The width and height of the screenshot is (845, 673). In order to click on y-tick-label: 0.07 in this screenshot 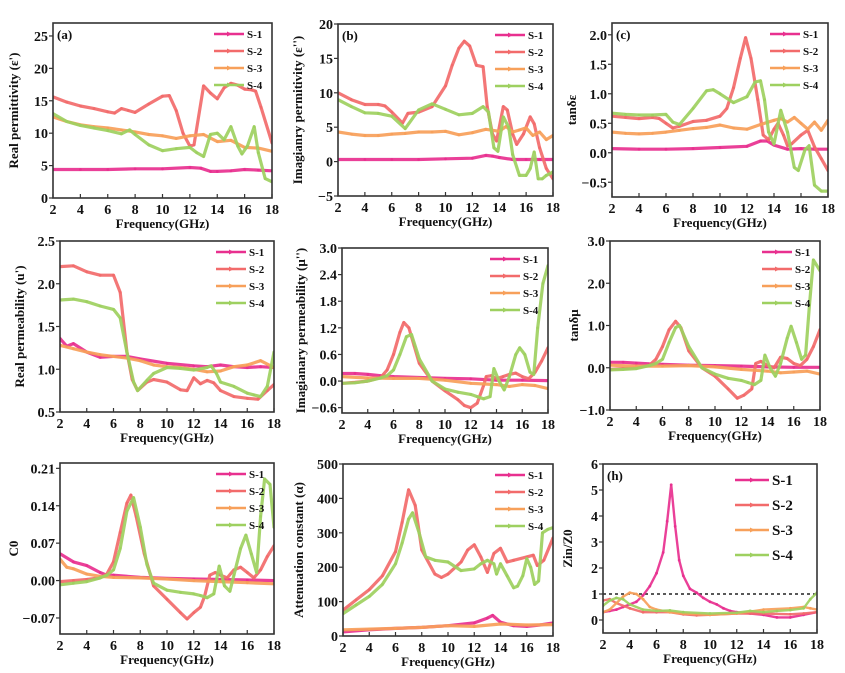, I will do `click(43, 544)`.